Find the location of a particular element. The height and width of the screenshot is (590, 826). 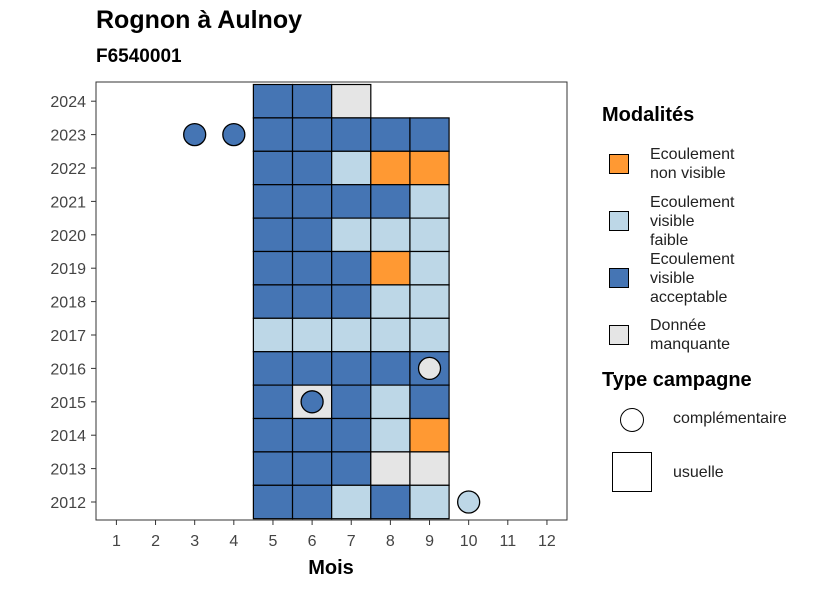

legend-label-line: non visible is located at coordinates (688, 173).